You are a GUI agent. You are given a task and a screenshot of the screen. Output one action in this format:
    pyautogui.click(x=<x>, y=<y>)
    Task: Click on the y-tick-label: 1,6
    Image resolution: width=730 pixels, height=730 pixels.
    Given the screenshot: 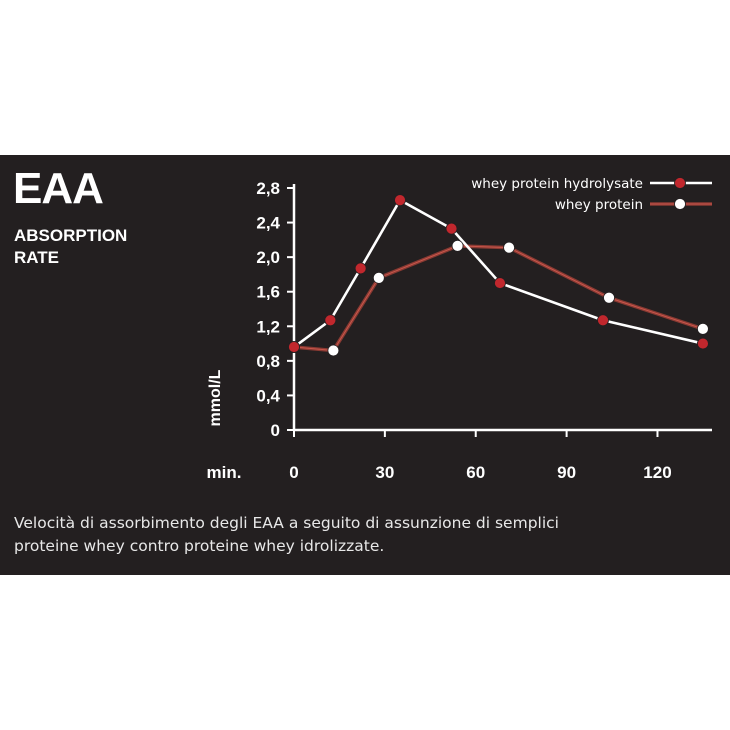 What is the action you would take?
    pyautogui.click(x=268, y=292)
    